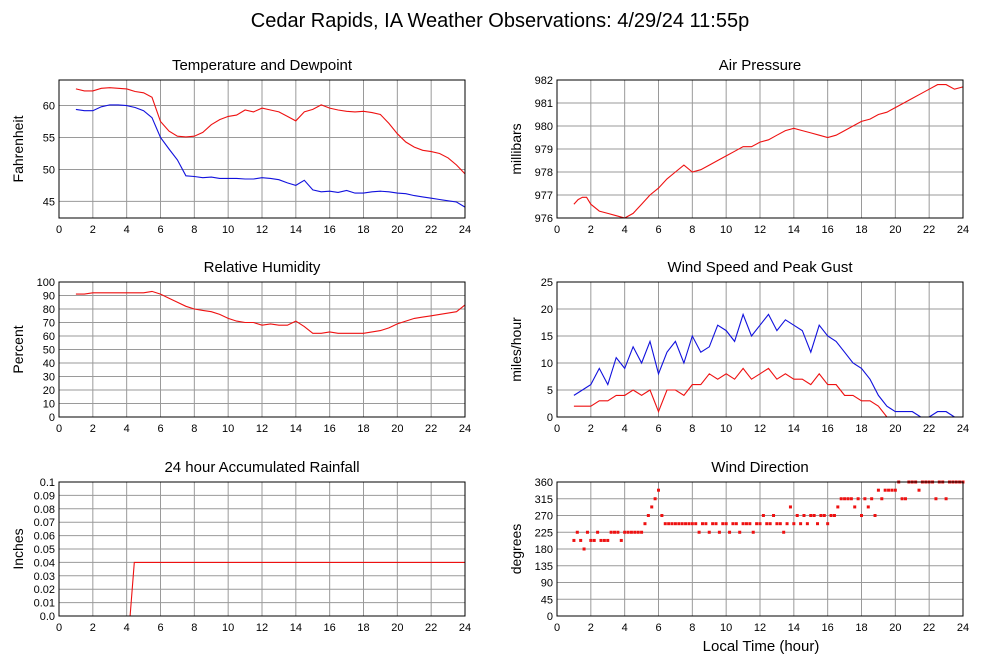 The height and width of the screenshot is (665, 1000). Describe the element at coordinates (544, 219) in the screenshot. I see `y-tick-label: 976` at that location.